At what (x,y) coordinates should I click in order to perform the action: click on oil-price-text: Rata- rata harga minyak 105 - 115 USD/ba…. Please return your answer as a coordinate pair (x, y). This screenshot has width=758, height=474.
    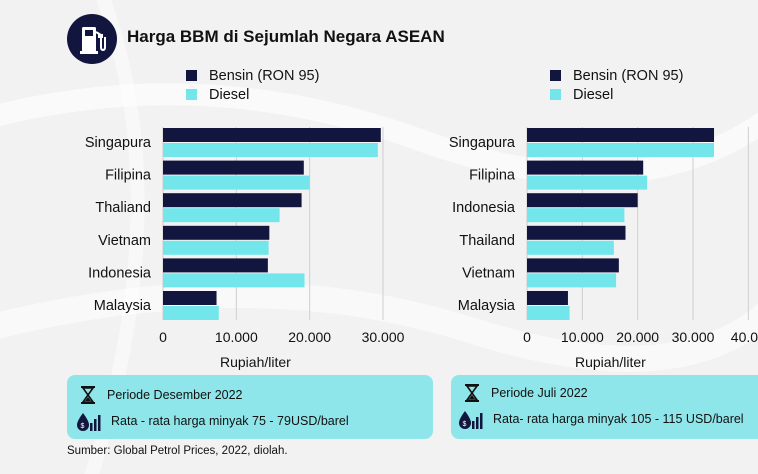
    Looking at the image, I should click on (618, 419).